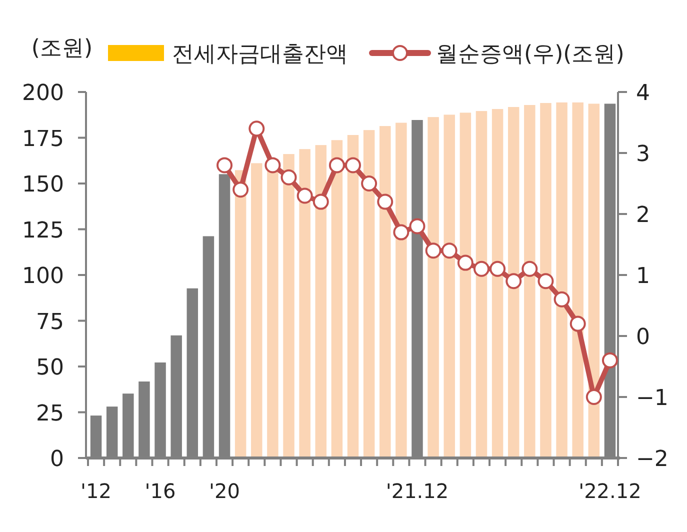  I want to click on y2-tick-label: −2, so click(652, 459).